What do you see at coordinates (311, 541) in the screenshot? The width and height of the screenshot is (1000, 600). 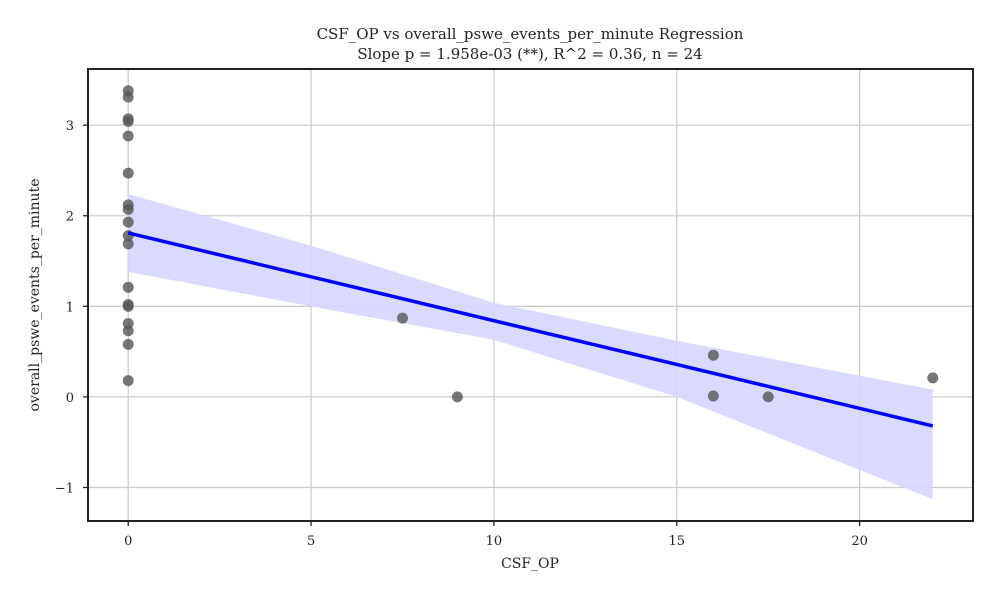 I see `x-tick-label: 5` at bounding box center [311, 541].